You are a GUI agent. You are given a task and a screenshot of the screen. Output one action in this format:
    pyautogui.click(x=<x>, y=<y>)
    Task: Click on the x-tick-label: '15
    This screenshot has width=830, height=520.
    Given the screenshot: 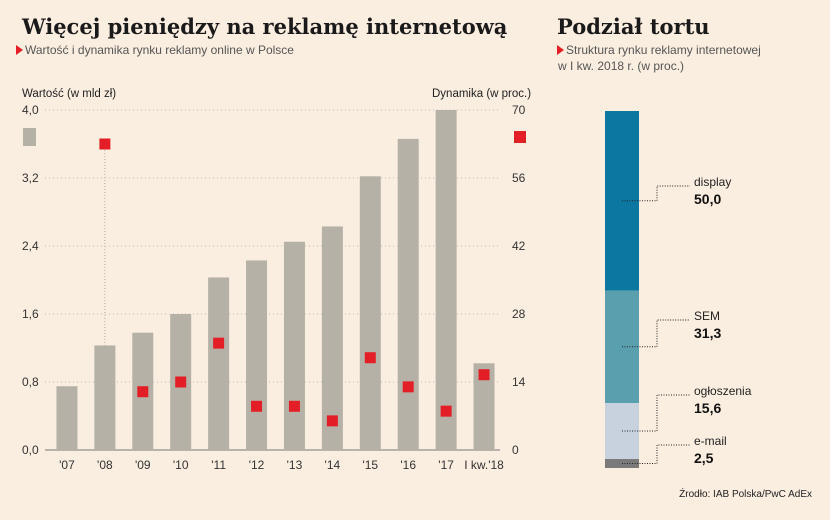 What is the action you would take?
    pyautogui.click(x=370, y=465)
    